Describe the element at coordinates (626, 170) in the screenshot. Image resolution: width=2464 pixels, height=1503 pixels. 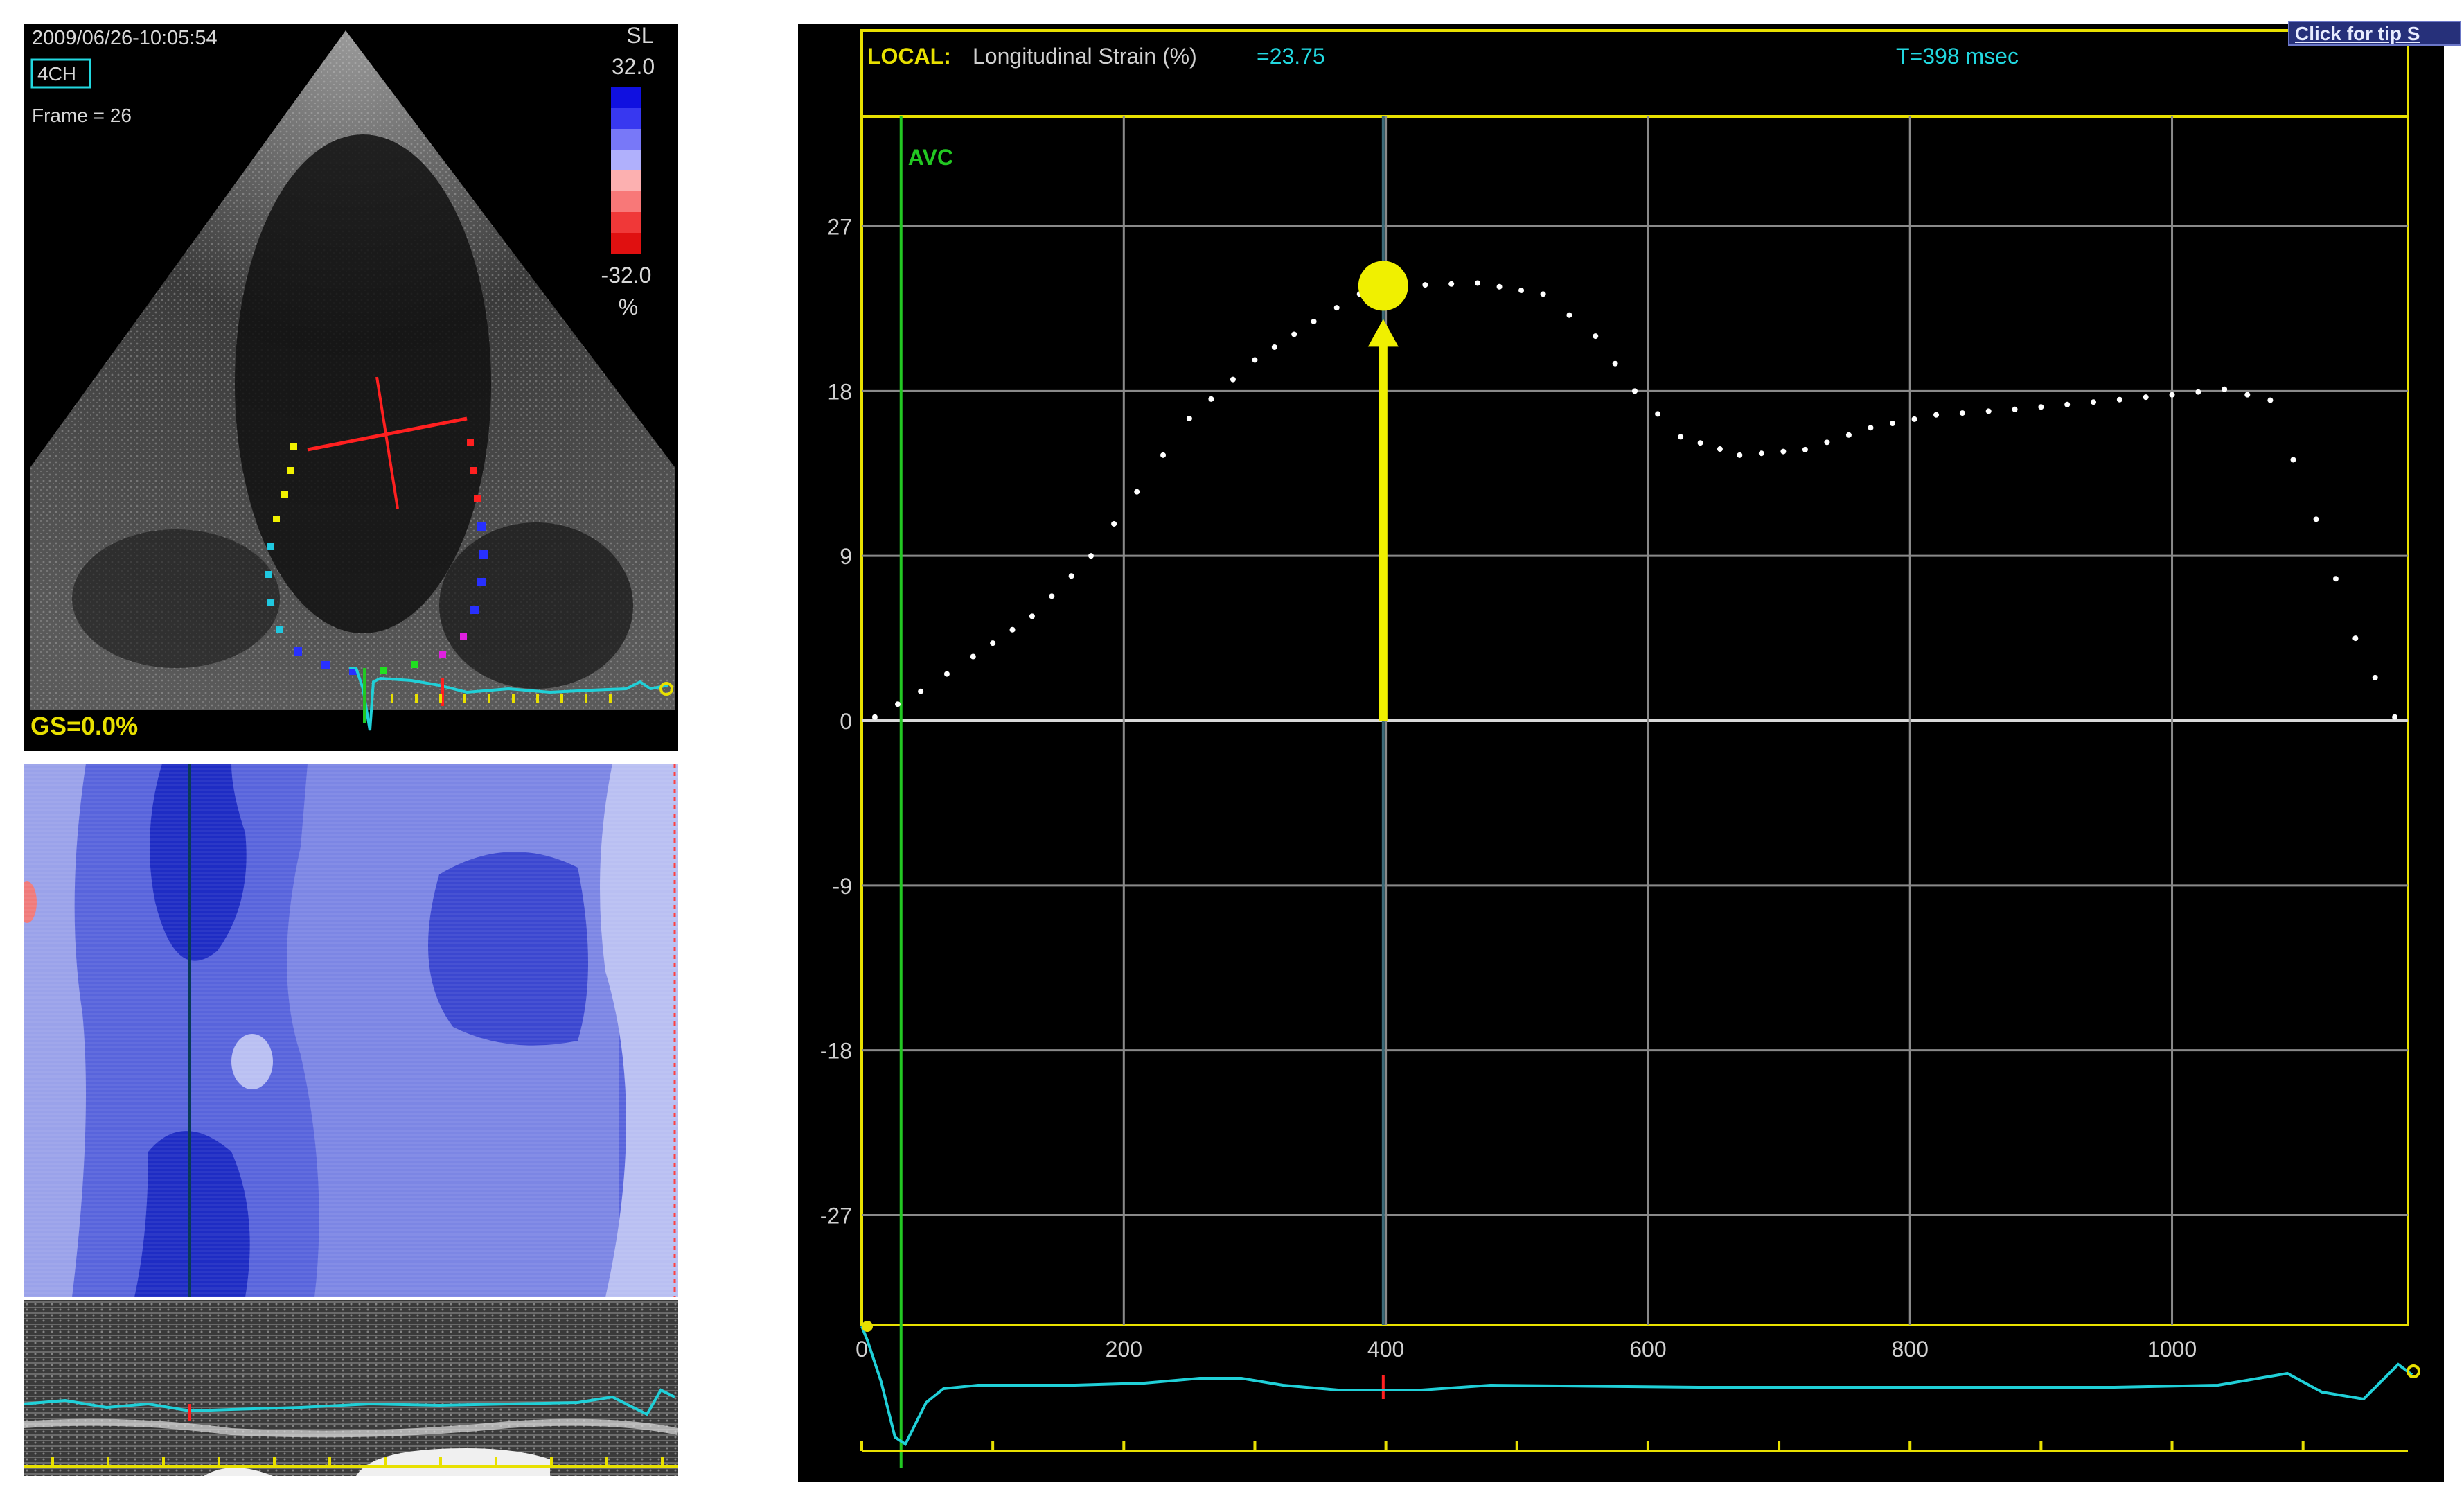
I see `strain-colorbar` at that location.